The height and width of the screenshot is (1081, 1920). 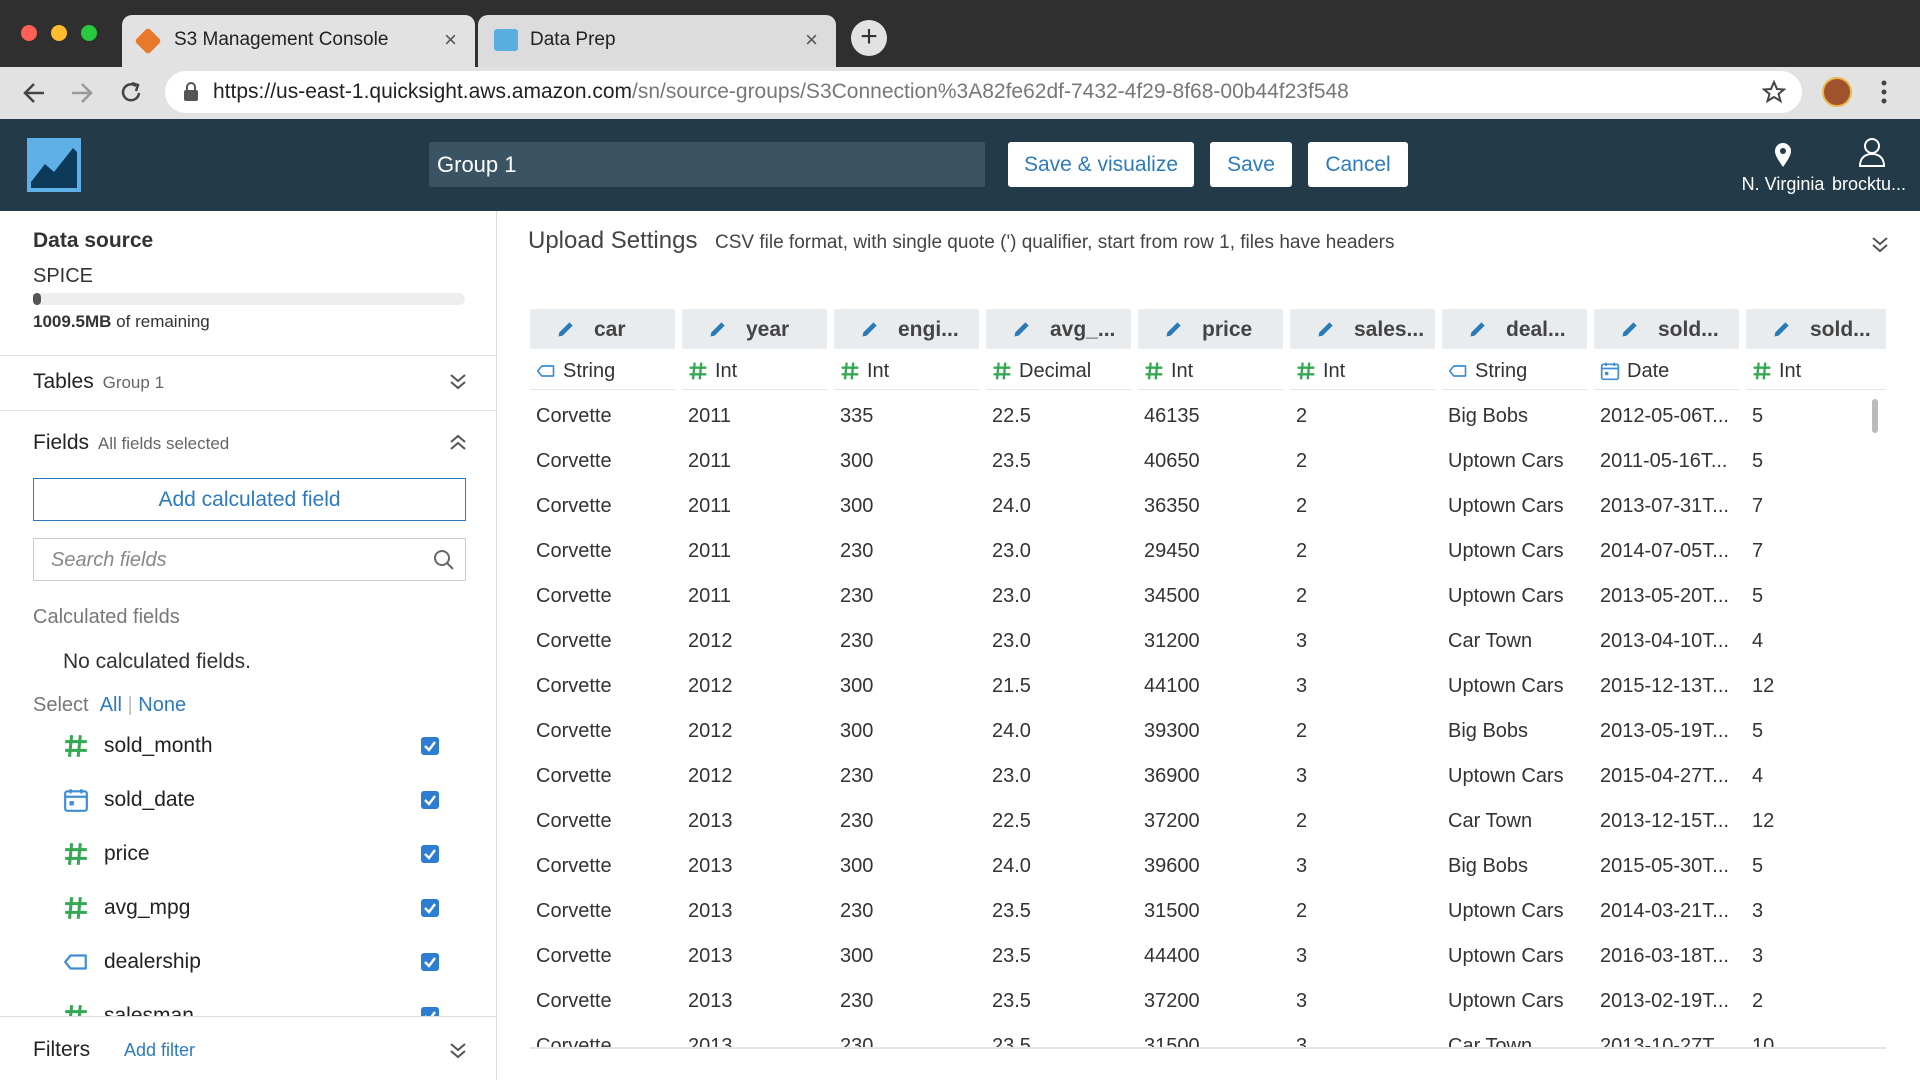 What do you see at coordinates (59, 33) in the screenshot?
I see `minimize-window` at bounding box center [59, 33].